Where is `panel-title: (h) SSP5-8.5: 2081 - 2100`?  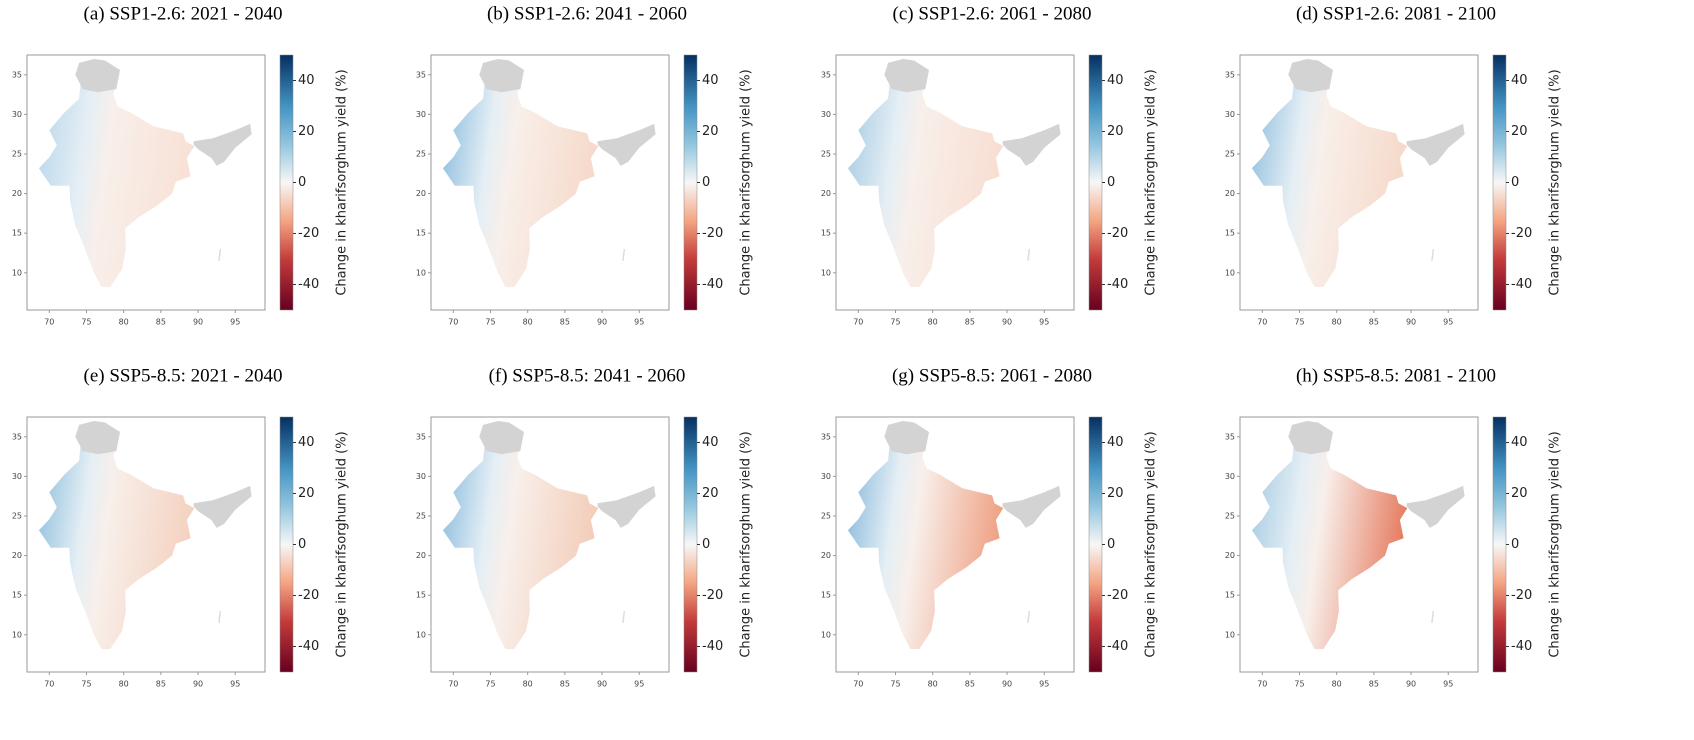
panel-title: (h) SSP5-8.5: 2081 - 2100 is located at coordinates (1396, 375).